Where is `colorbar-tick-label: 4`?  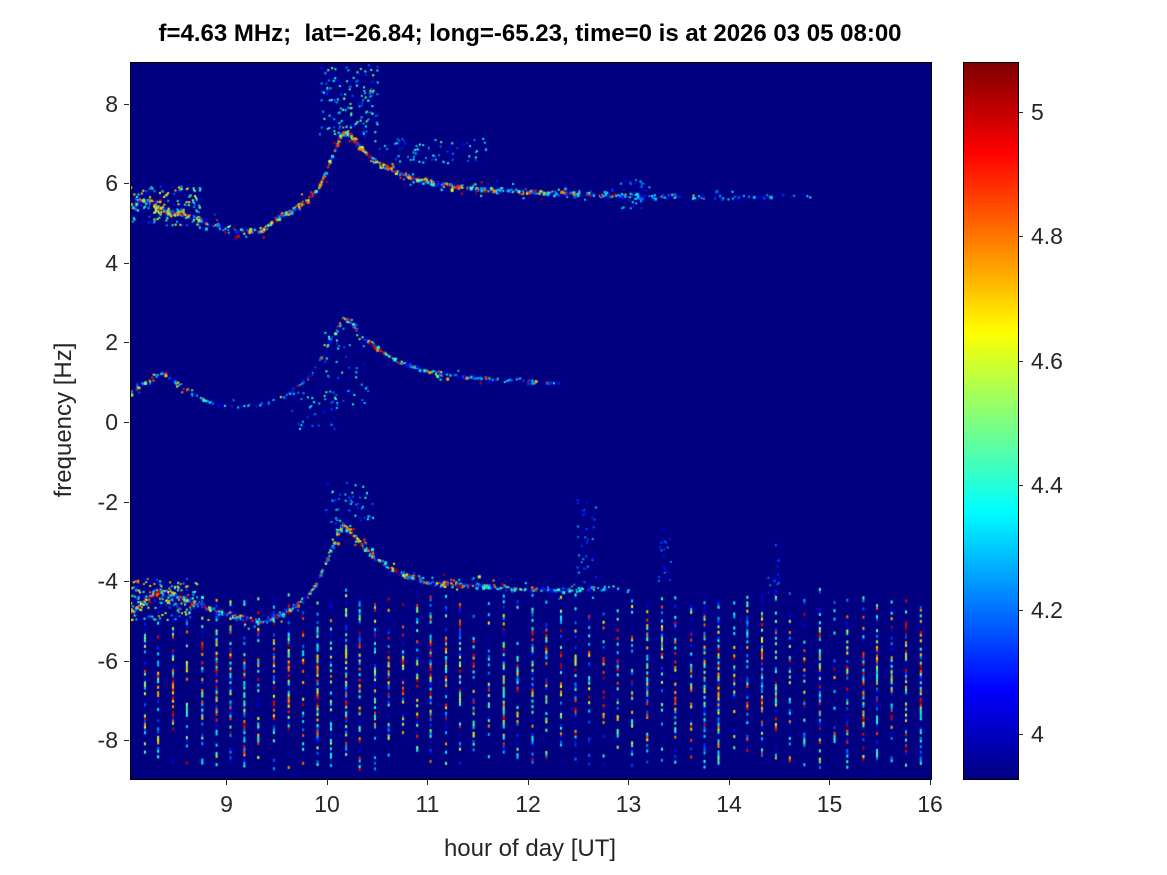
colorbar-tick-label: 4 is located at coordinates (1037, 734).